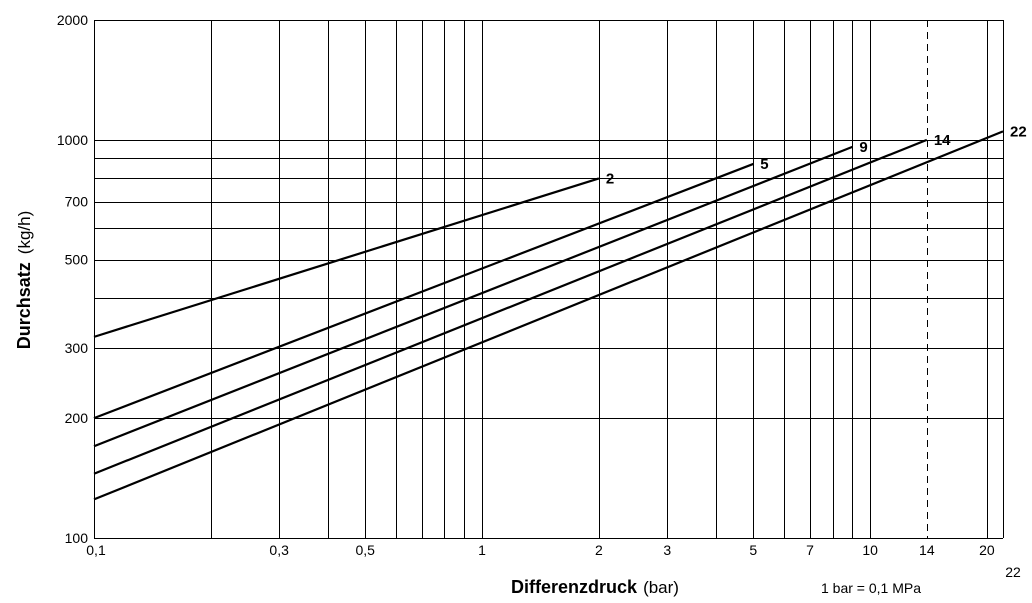 Image resolution: width=1032 pixels, height=603 pixels. What do you see at coordinates (77, 538) in the screenshot?
I see `y-tick-label: 100` at bounding box center [77, 538].